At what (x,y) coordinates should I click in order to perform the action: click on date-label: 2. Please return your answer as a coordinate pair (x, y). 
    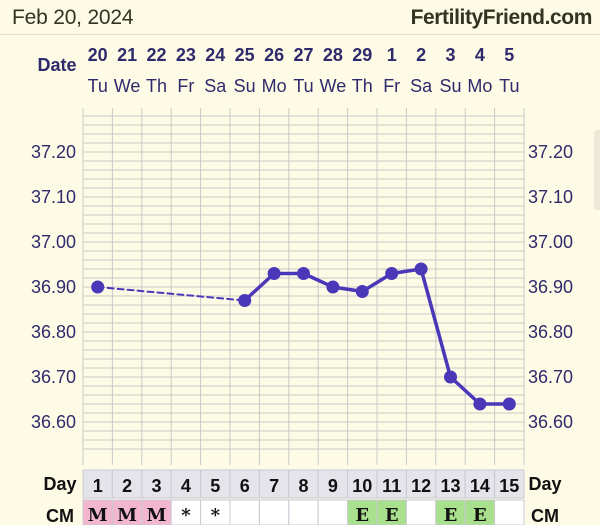
    Looking at the image, I should click on (421, 55).